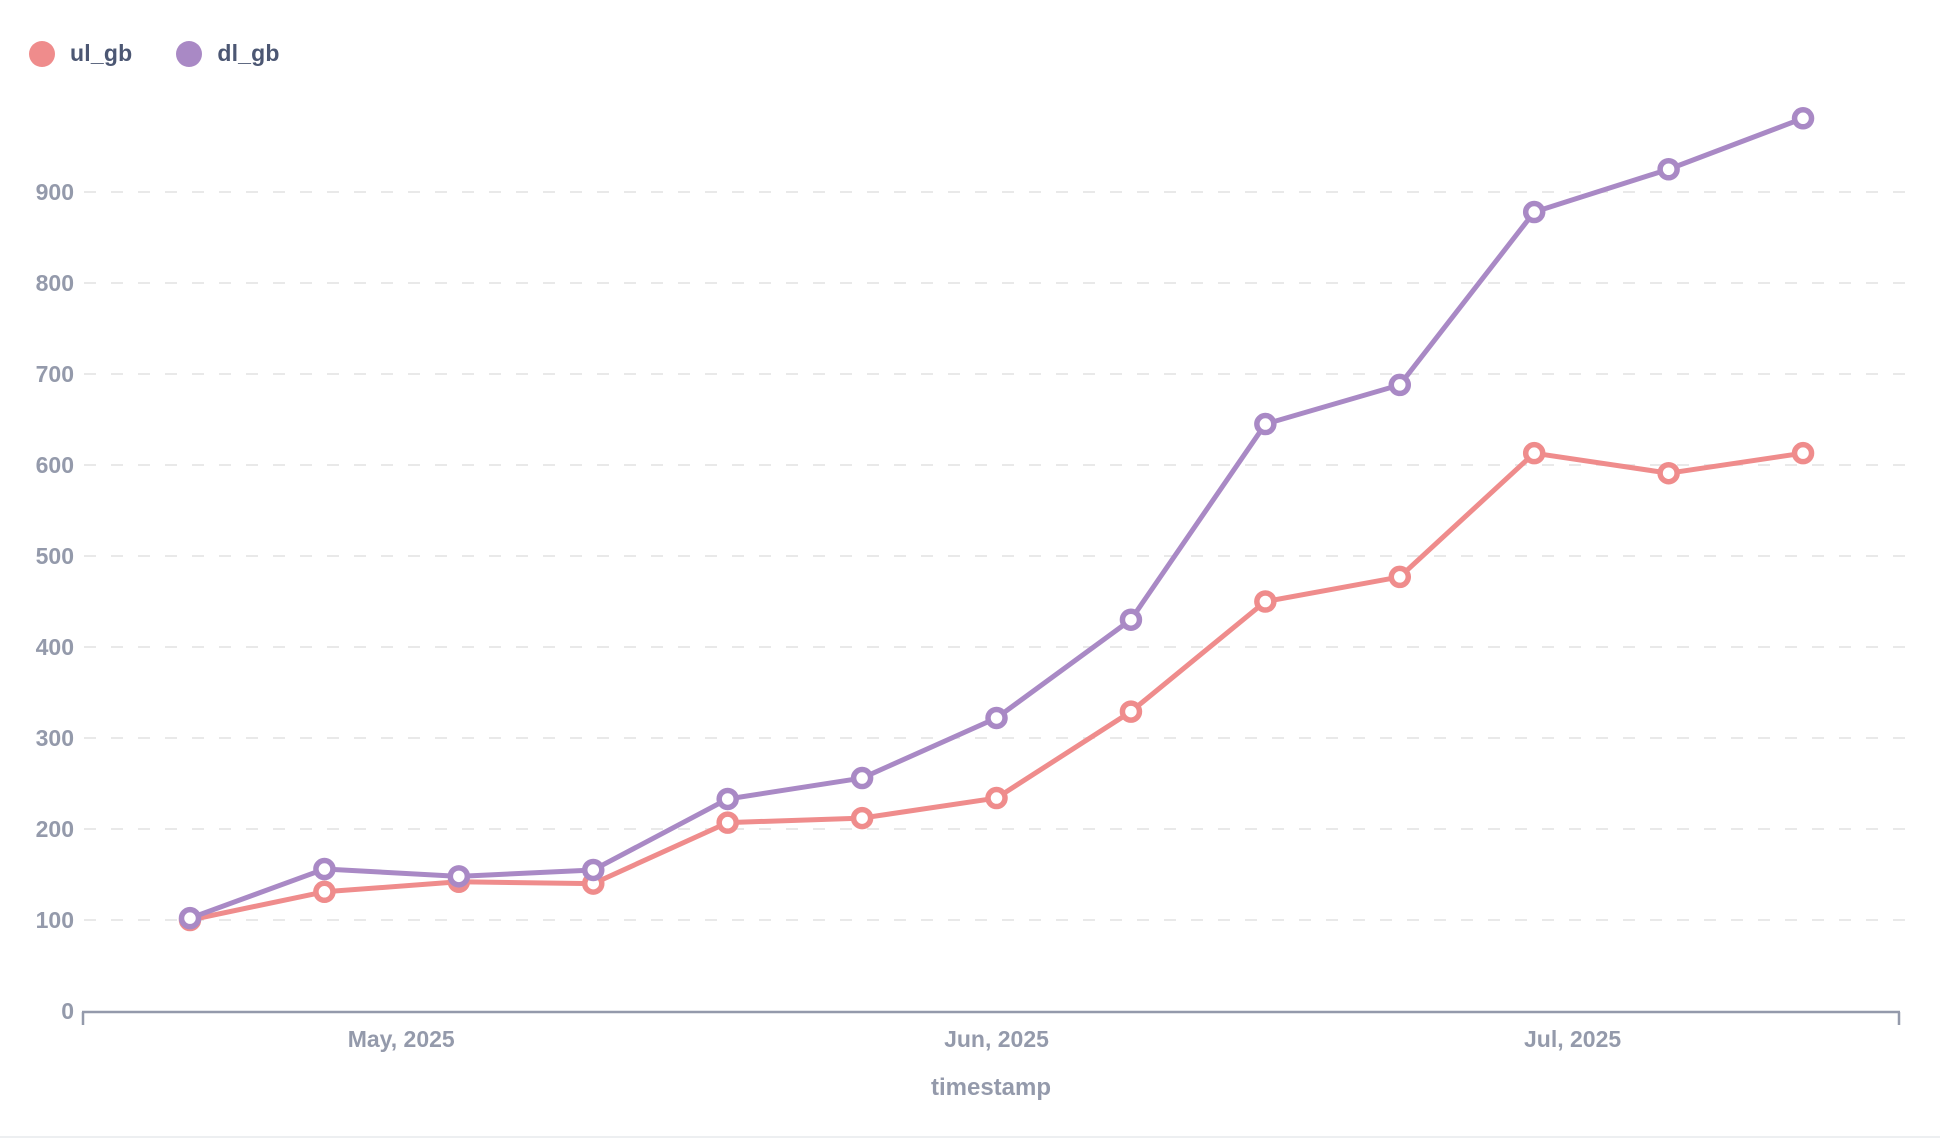  Describe the element at coordinates (55, 283) in the screenshot. I see `y-axis-tick-label: 800` at that location.